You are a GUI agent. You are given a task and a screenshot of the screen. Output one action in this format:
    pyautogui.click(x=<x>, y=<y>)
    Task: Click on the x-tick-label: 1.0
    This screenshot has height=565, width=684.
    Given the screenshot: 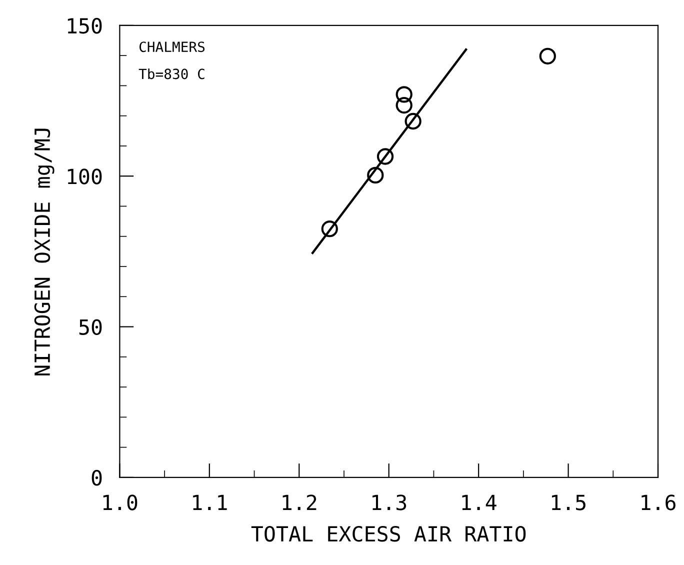 What is the action you would take?
    pyautogui.click(x=120, y=502)
    